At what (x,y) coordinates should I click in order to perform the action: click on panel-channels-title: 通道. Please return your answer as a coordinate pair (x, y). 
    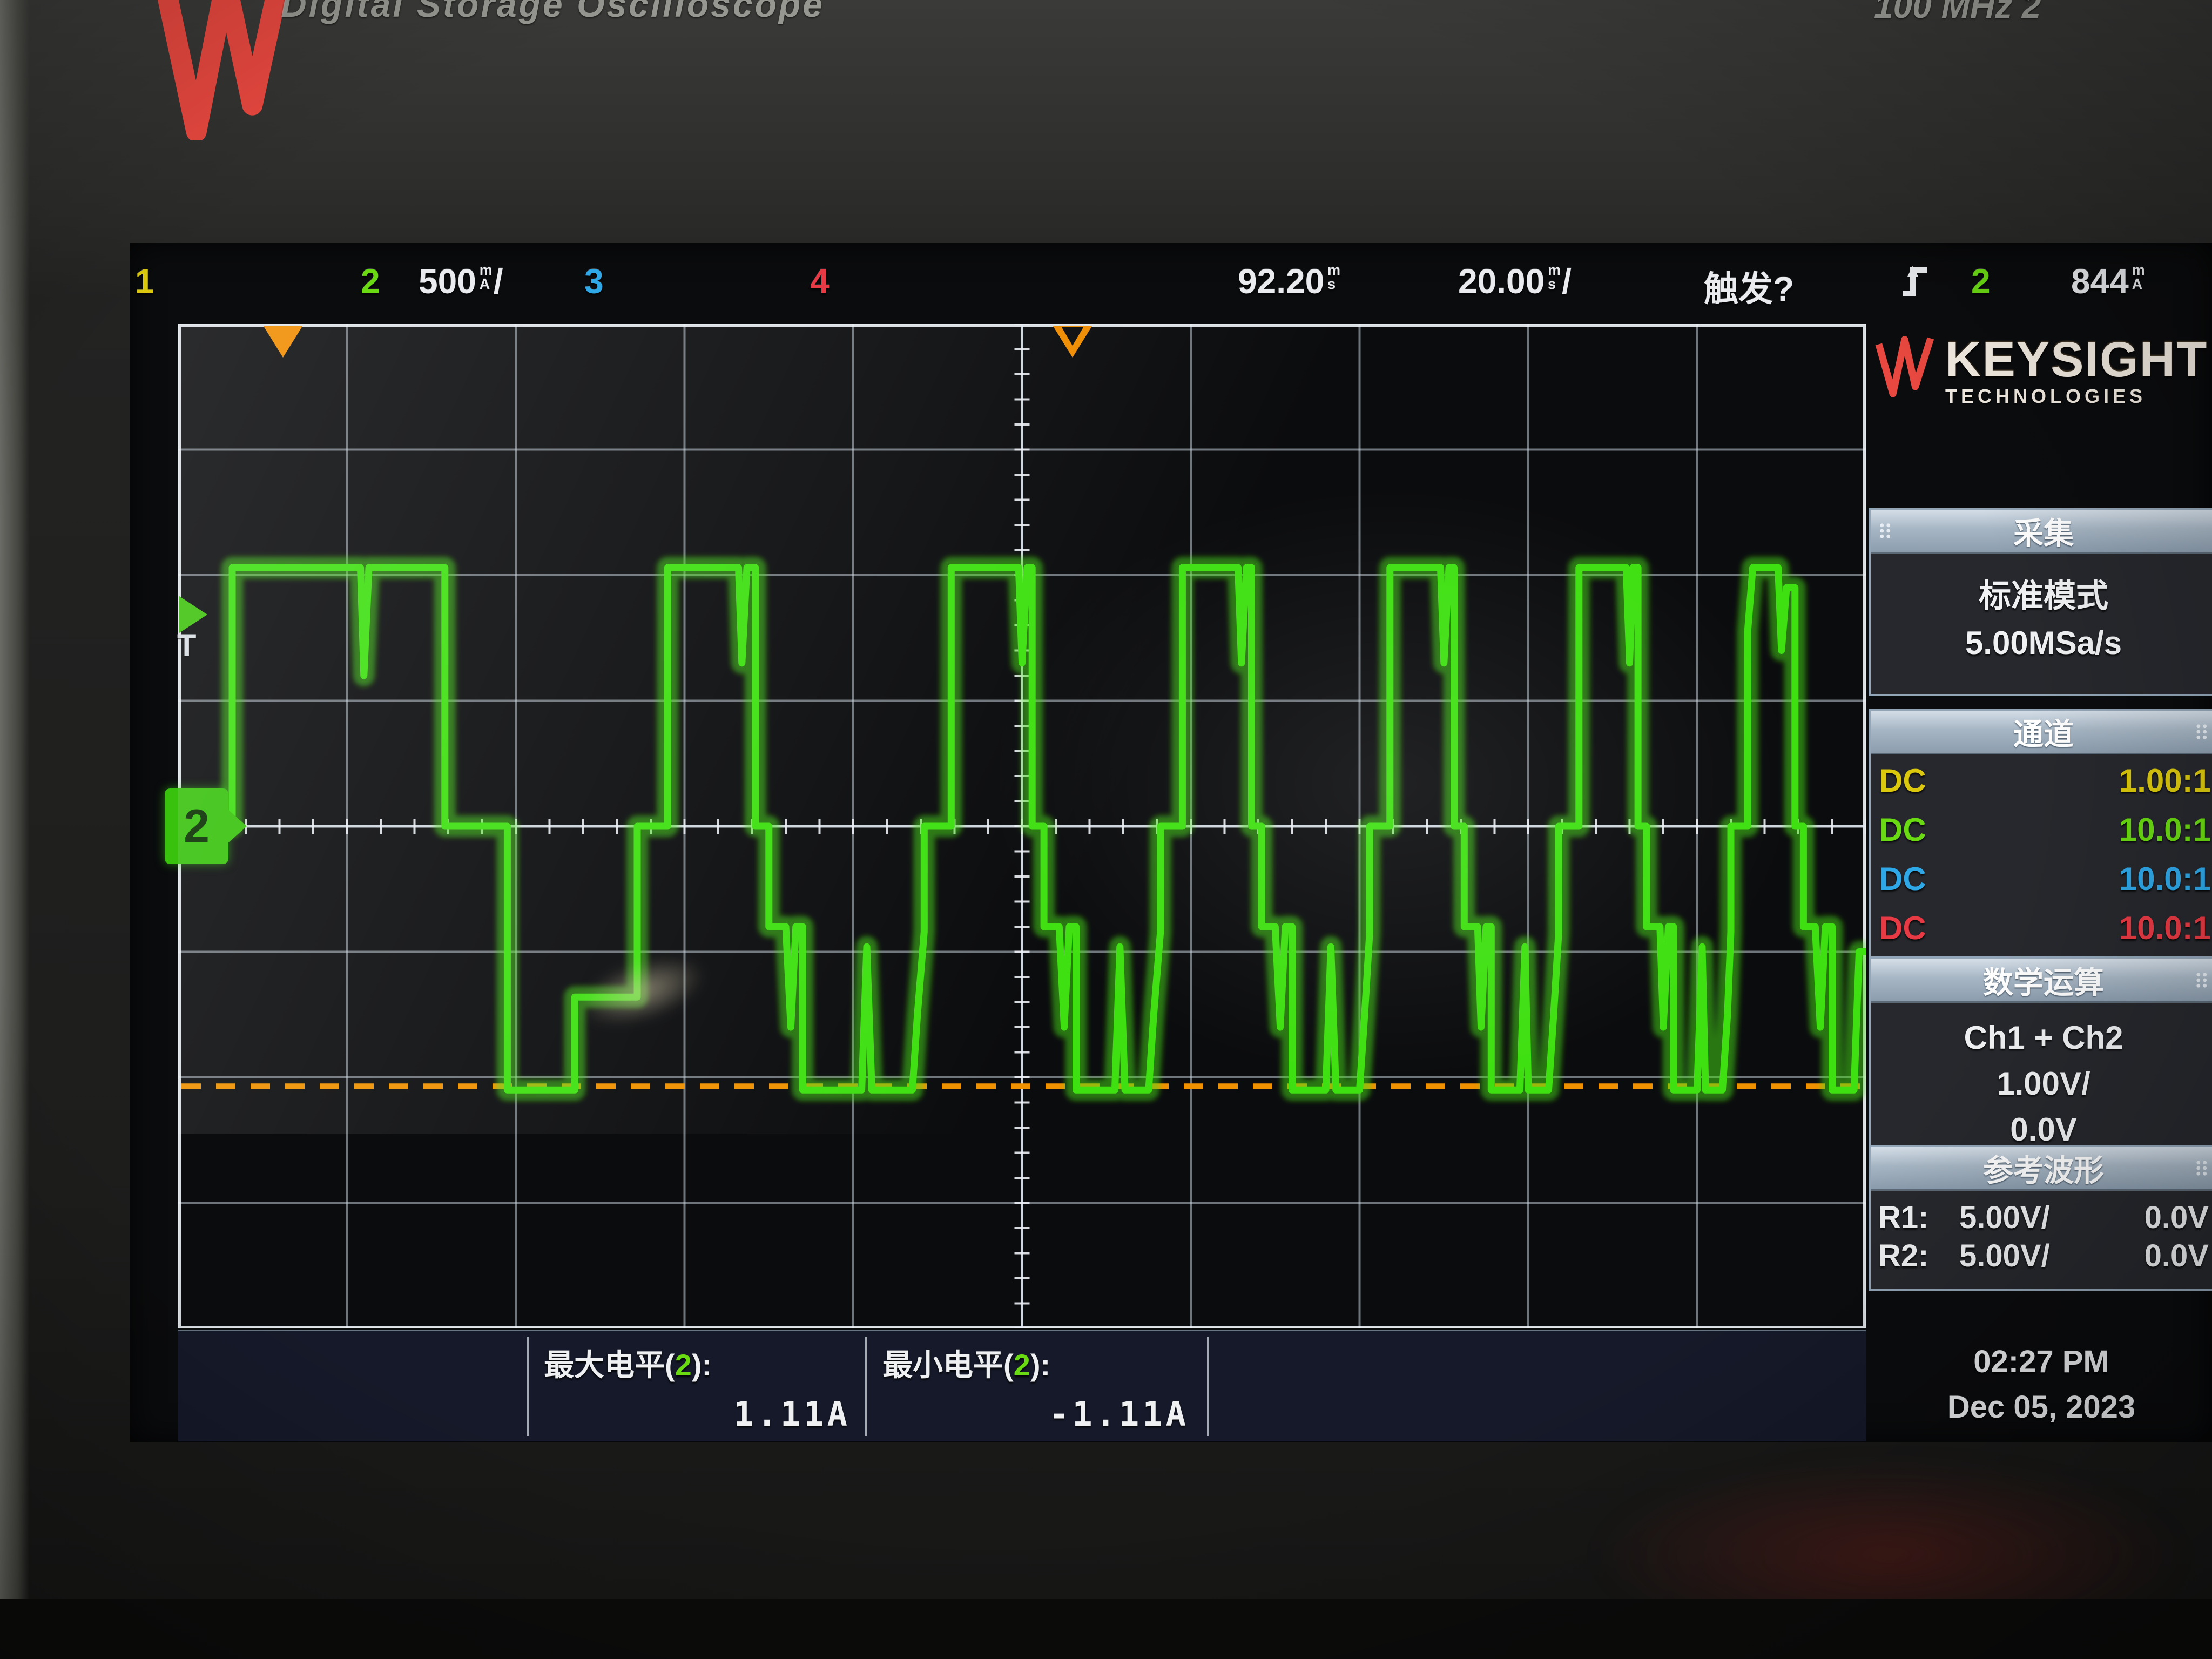
    Looking at the image, I should click on (2043, 734).